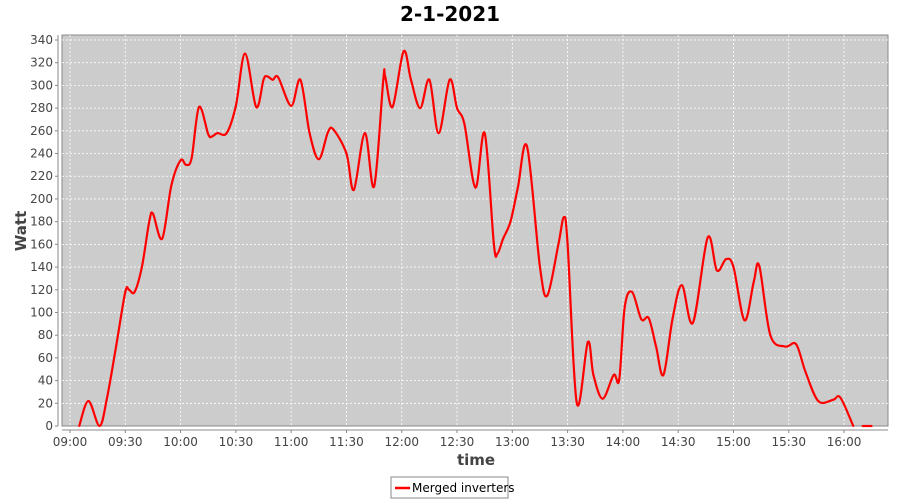 The height and width of the screenshot is (500, 900). What do you see at coordinates (623, 442) in the screenshot?
I see `x-tick-label: 14:00` at bounding box center [623, 442].